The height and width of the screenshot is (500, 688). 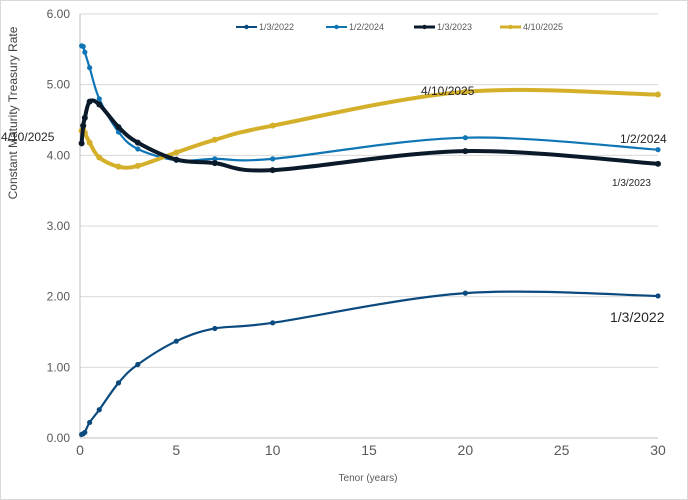 What do you see at coordinates (454, 27) in the screenshot?
I see `legend-label: 1/3/2023` at bounding box center [454, 27].